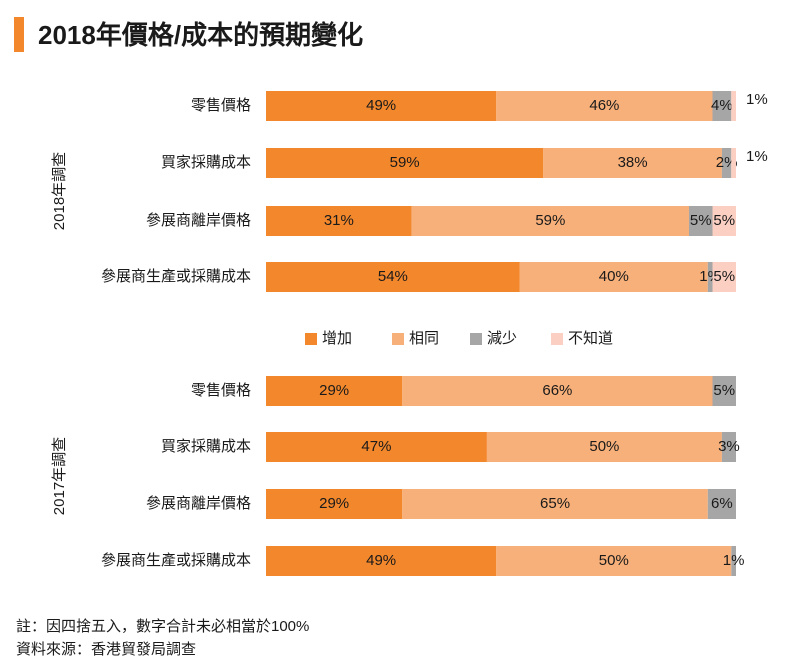  I want to click on data-label: 54%, so click(393, 276).